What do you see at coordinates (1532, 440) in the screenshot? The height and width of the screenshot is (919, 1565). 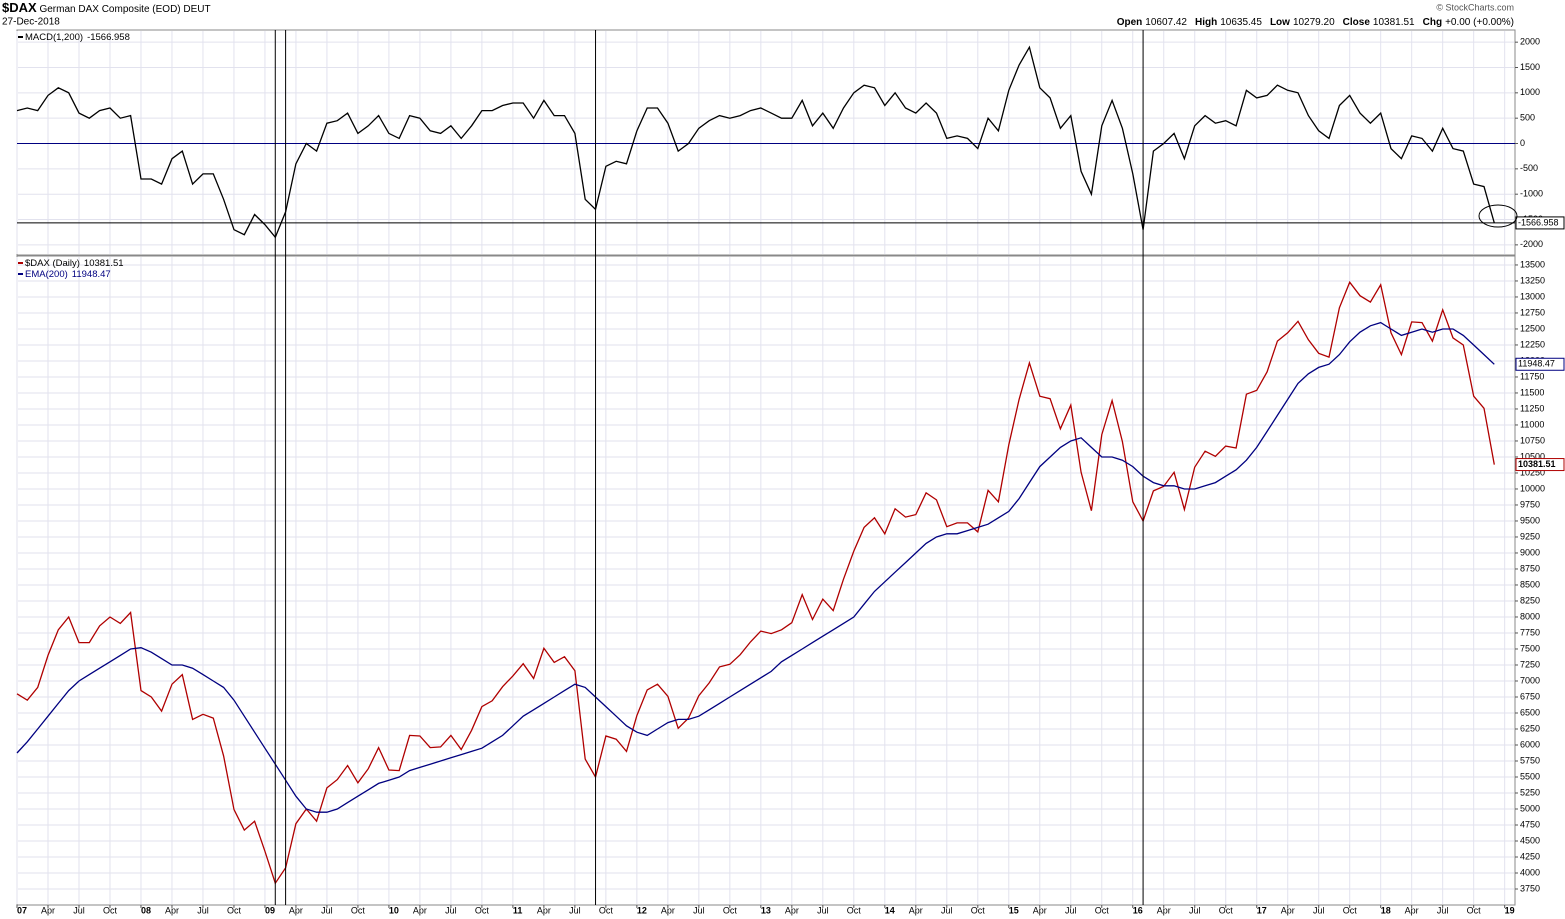 I see `y-tick-label: 10750` at bounding box center [1532, 440].